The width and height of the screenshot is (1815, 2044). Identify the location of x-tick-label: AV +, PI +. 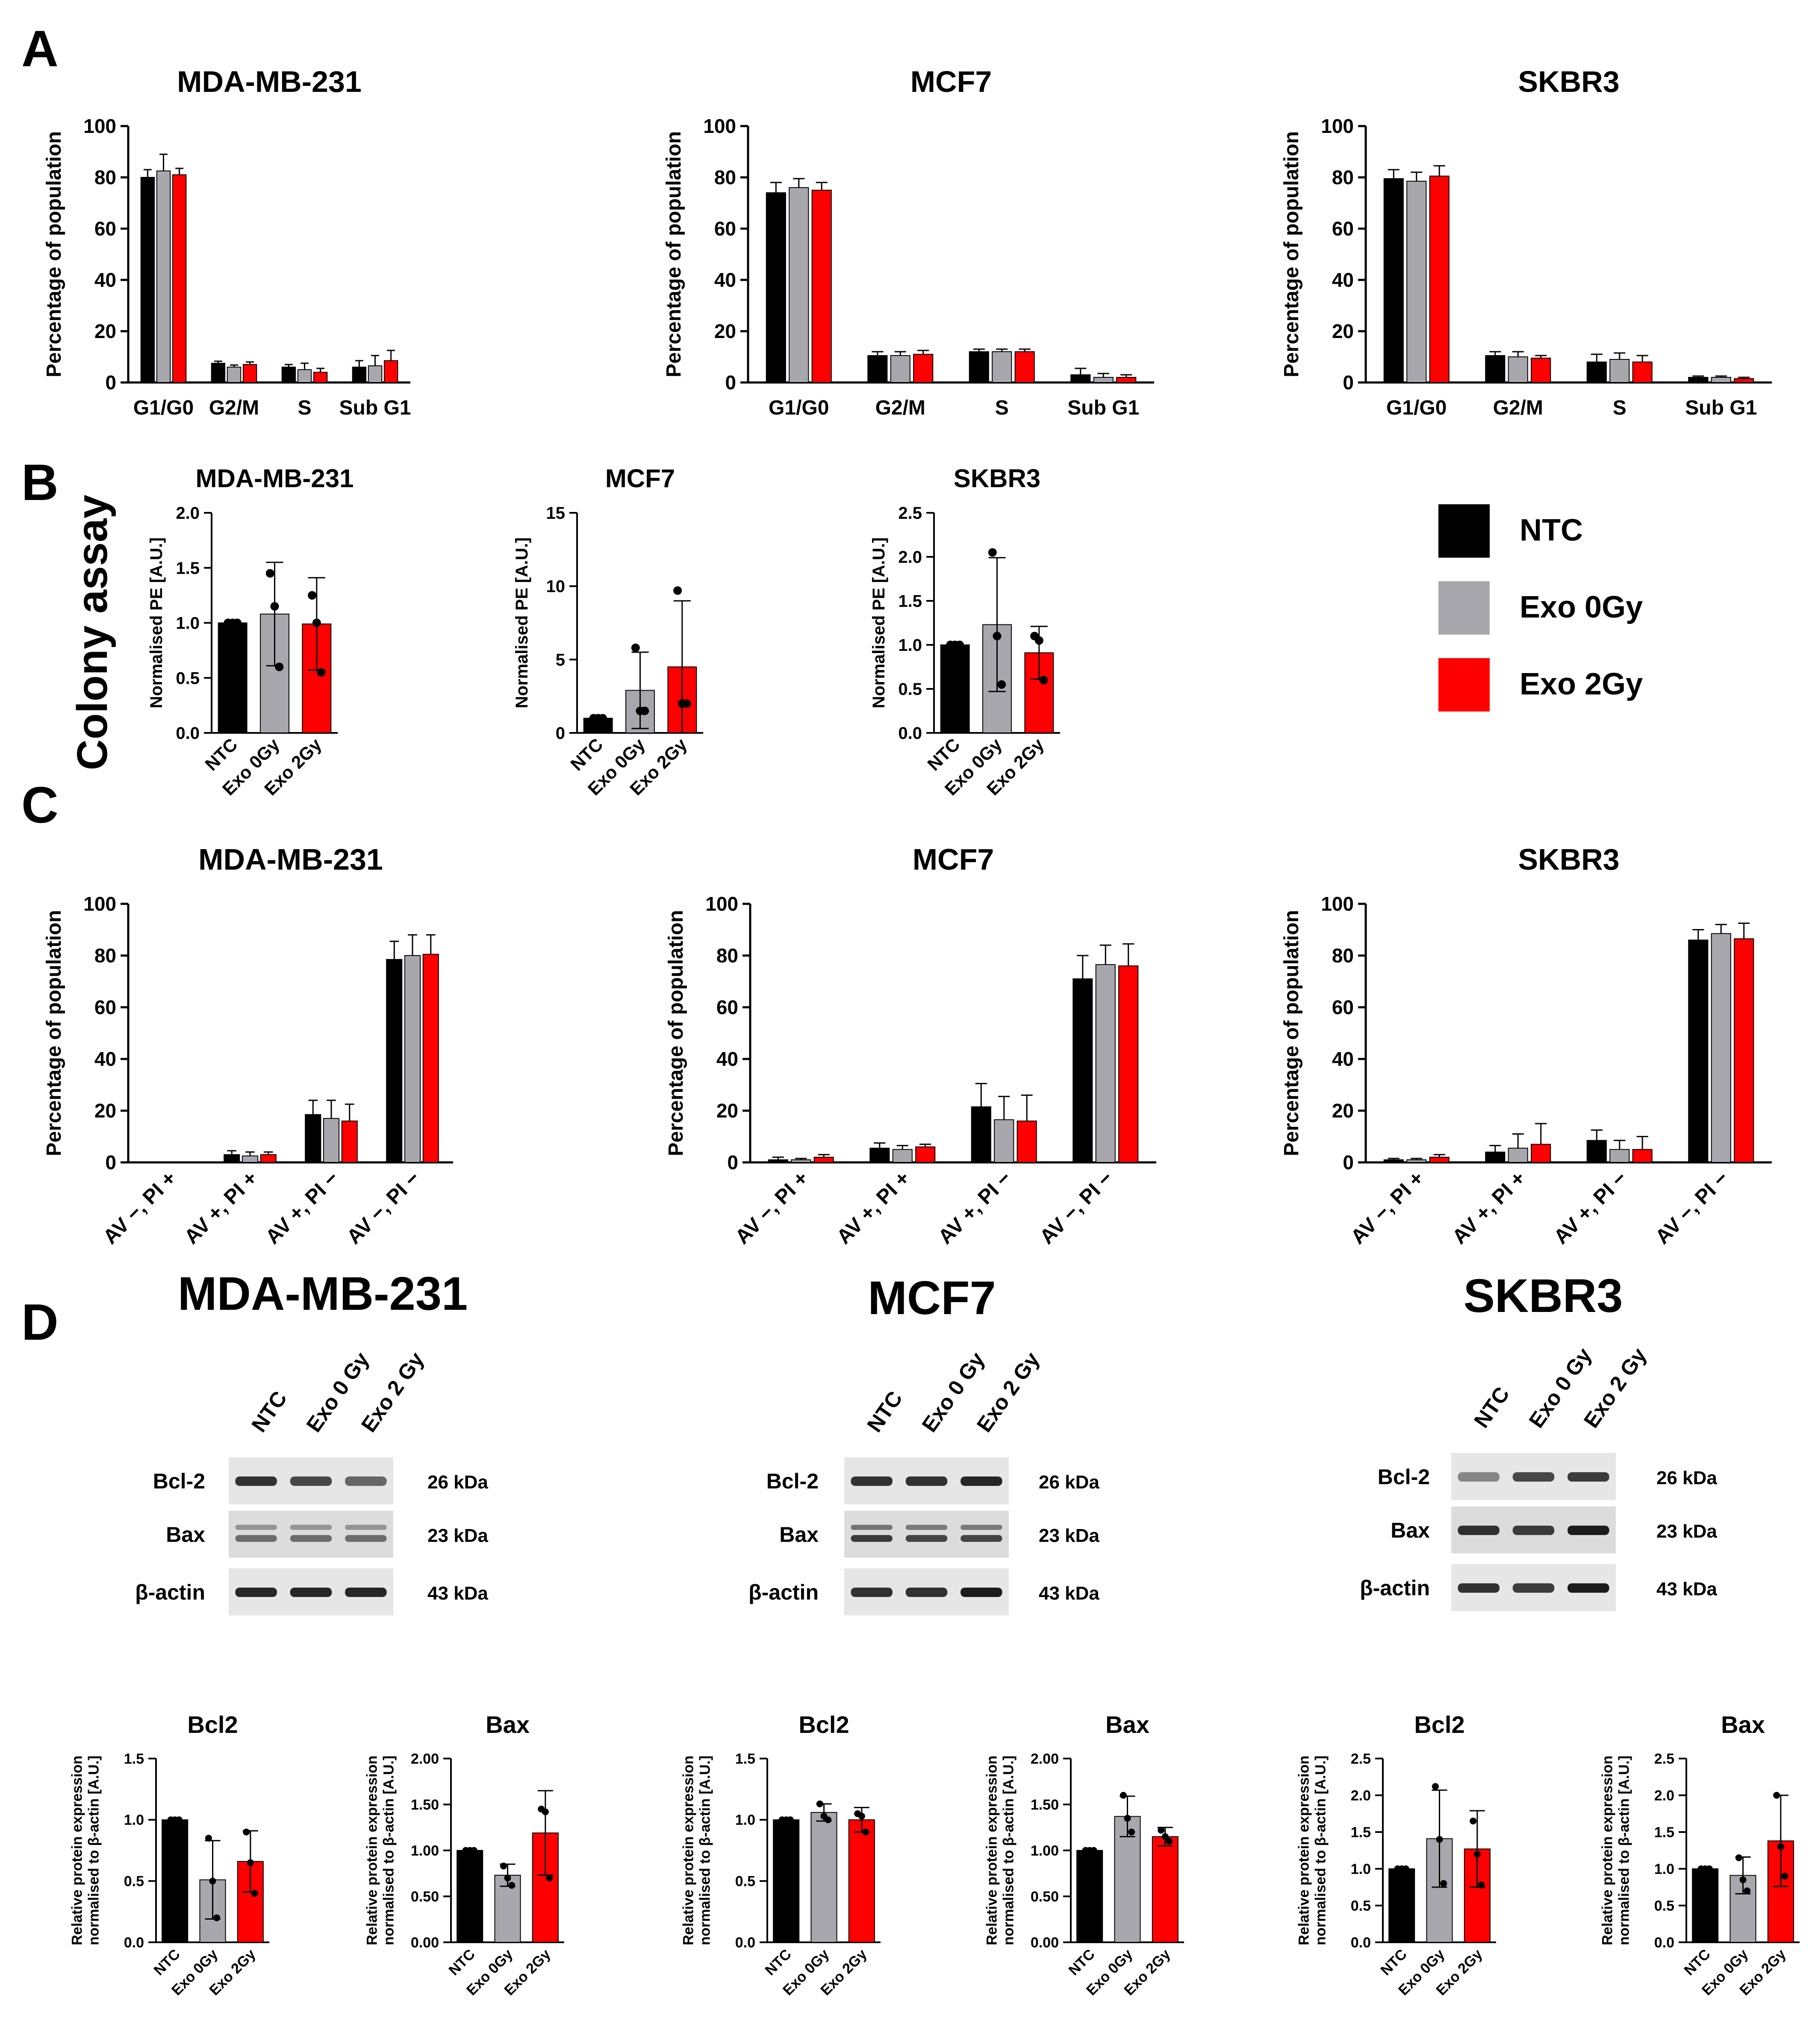
(221, 1208).